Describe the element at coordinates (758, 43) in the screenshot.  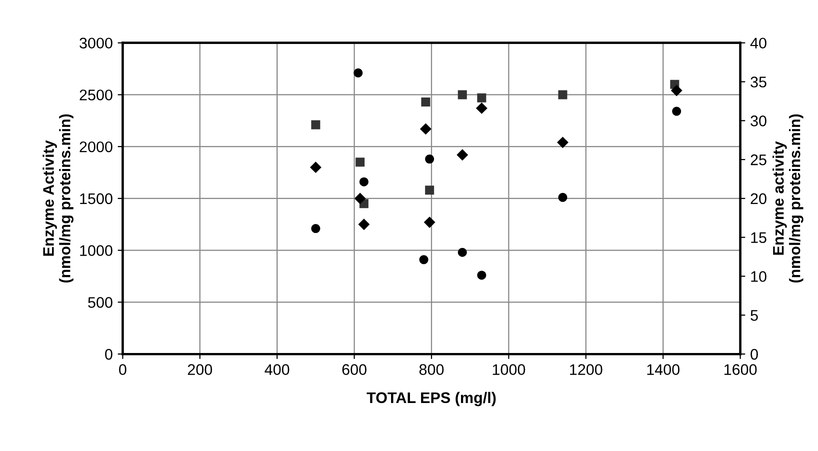
I see `y2-tick-label: 40` at that location.